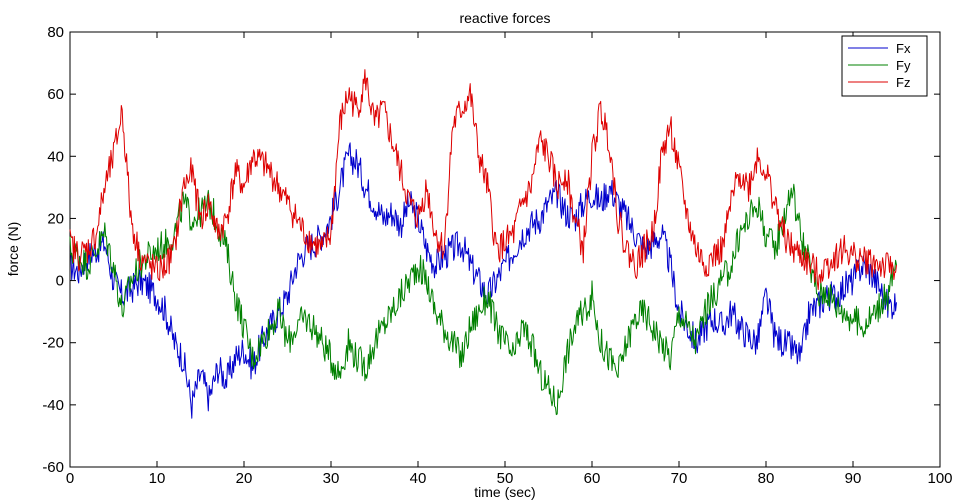 This screenshot has width=966, height=501. Describe the element at coordinates (55, 94) in the screenshot. I see `y-tick-label: 60` at that location.